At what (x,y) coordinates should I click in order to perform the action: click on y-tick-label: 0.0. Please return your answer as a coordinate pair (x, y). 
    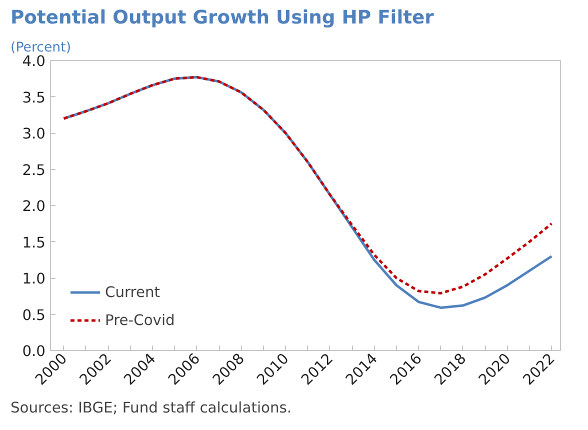
    Looking at the image, I should click on (34, 351).